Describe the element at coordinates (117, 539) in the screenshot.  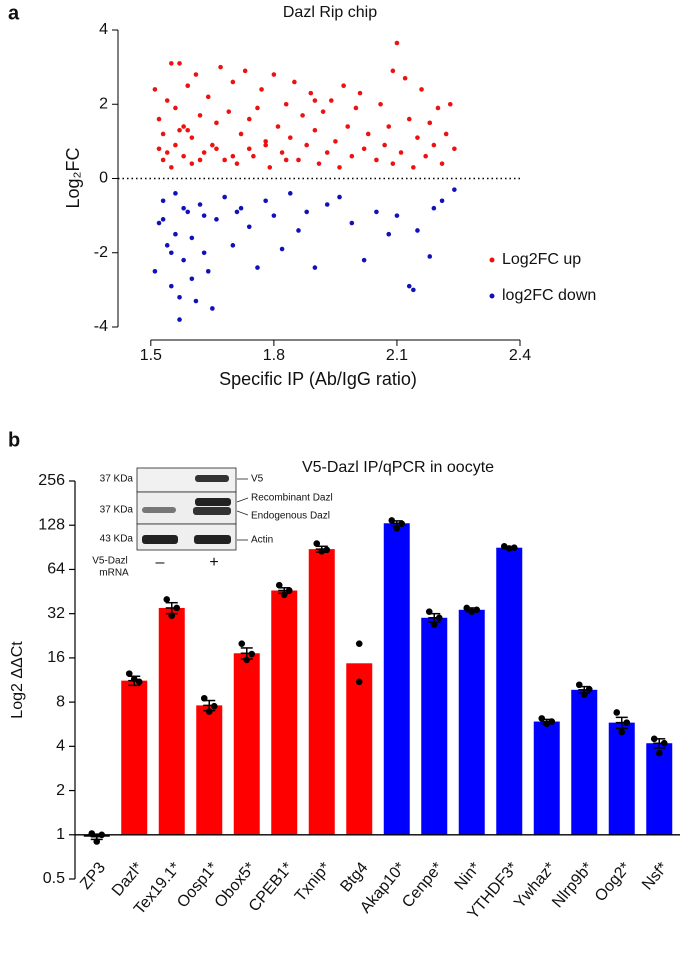
I see `blot-marker: 43 KDa` at that location.